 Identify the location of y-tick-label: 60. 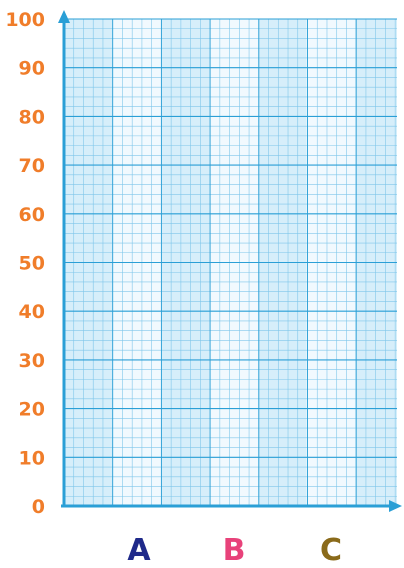
(32, 215).